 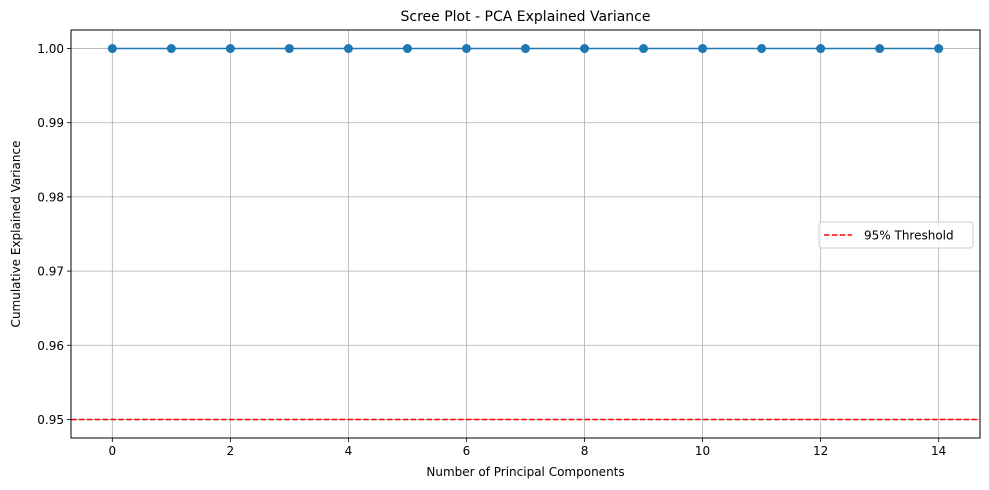 What do you see at coordinates (938, 451) in the screenshot?
I see `x-tick-label: 14` at bounding box center [938, 451].